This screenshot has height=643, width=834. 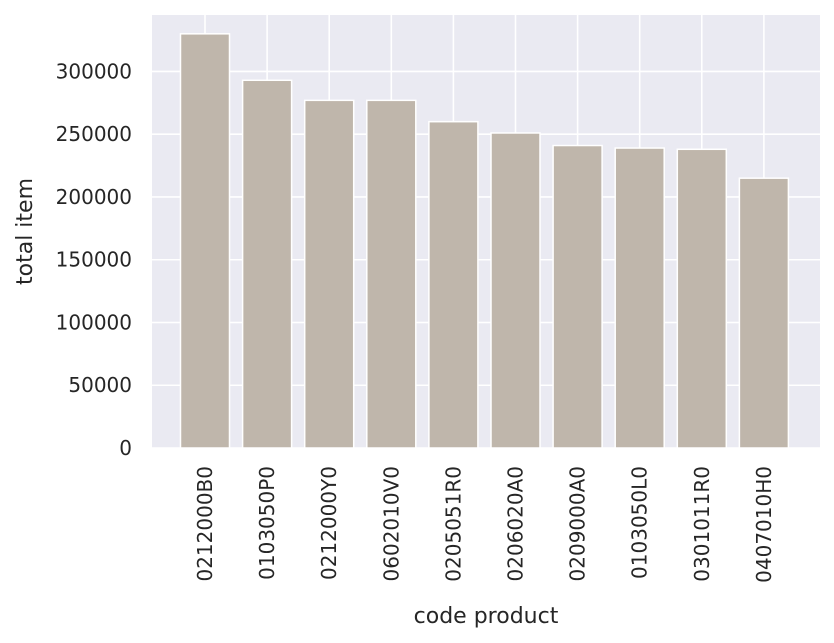 I want to click on bar-0212000Y0, so click(x=329, y=274).